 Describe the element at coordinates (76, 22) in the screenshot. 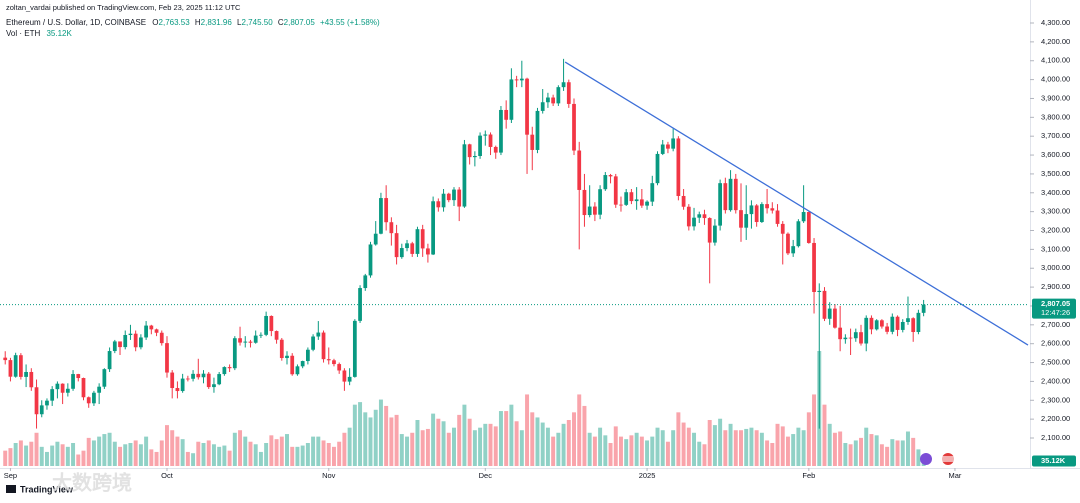

I see `symbol-title: Ethereum / U.S. Dollar, 1D, COINBASE` at that location.